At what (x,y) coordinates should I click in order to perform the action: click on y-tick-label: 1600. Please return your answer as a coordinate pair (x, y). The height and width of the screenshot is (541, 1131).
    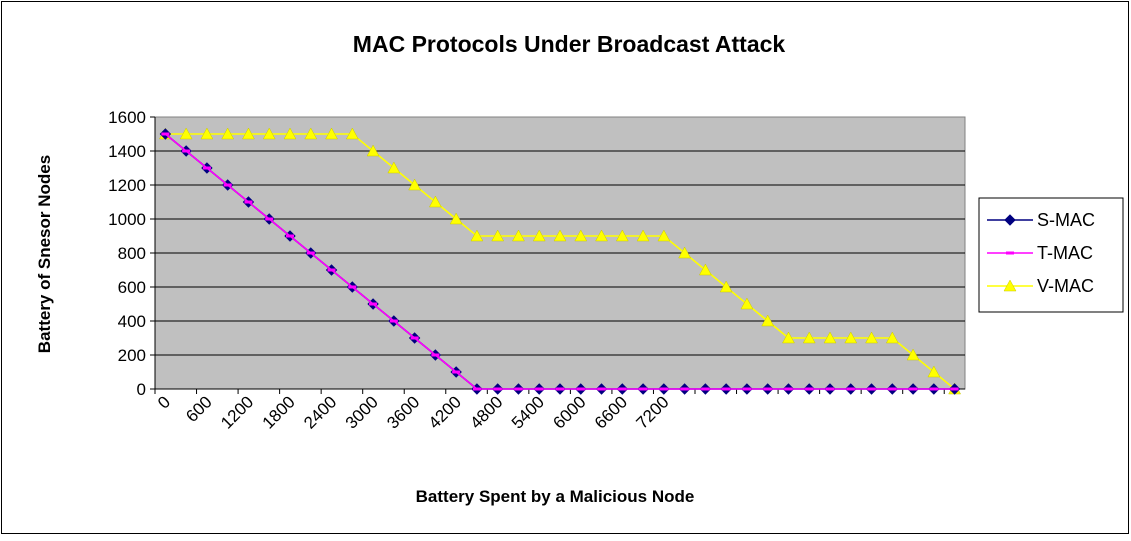
    Looking at the image, I should click on (127, 117).